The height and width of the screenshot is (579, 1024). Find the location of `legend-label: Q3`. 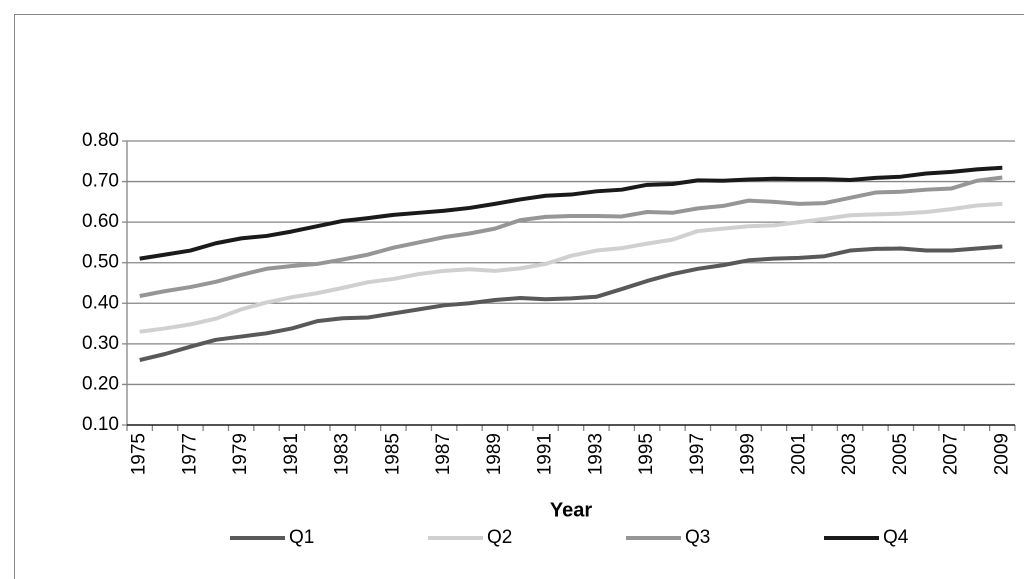

legend-label: Q3 is located at coordinates (697, 537).